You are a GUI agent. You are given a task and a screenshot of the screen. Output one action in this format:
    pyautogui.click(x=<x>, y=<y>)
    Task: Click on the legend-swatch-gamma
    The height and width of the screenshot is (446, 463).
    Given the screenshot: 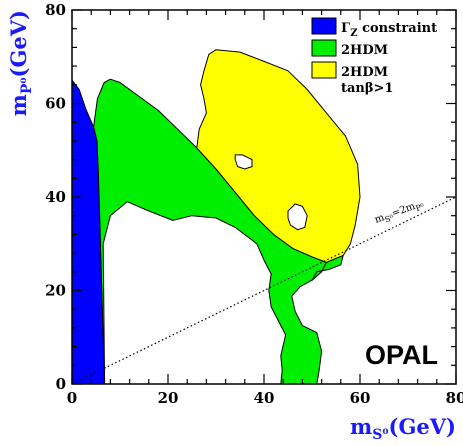 What is the action you would take?
    pyautogui.click(x=324, y=26)
    